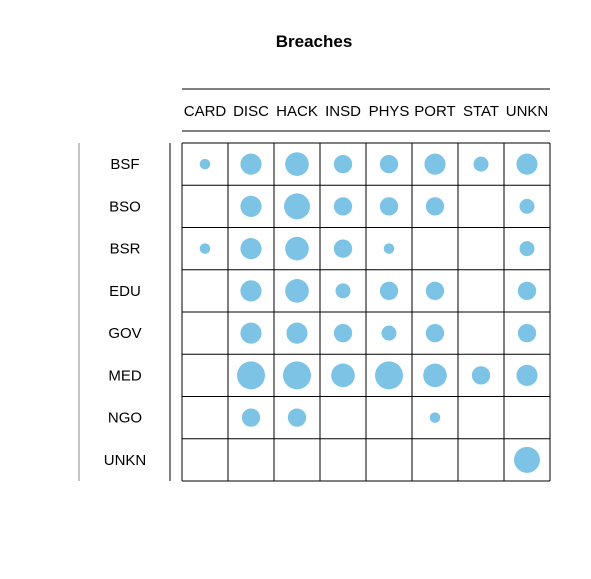 Image resolution: width=591 pixels, height=579 pixels. What do you see at coordinates (343, 375) in the screenshot?
I see `bubble-med-insd` at bounding box center [343, 375].